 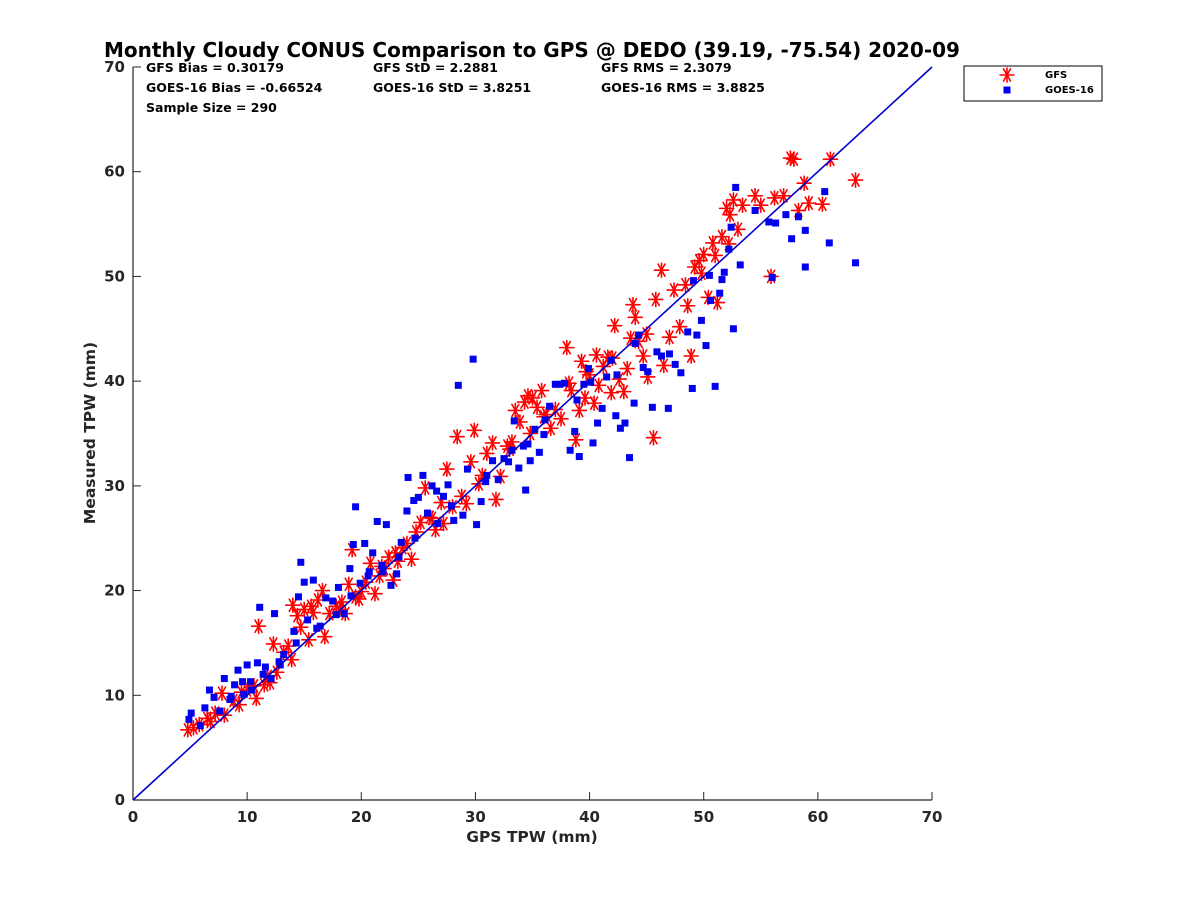 What do you see at coordinates (114, 276) in the screenshot?
I see `y-tick-label: 50` at bounding box center [114, 276].